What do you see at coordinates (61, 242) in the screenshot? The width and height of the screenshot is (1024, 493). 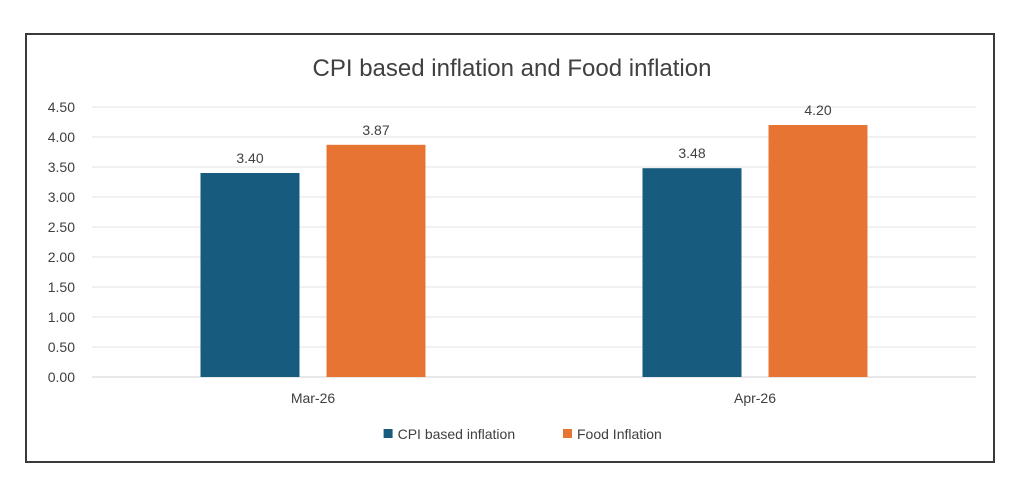 I see `y-axis-ticks: 0.00 0.50 1.00 1.50 2.00 2.50 3.00 3.50 4.00 4.50` at bounding box center [61, 242].